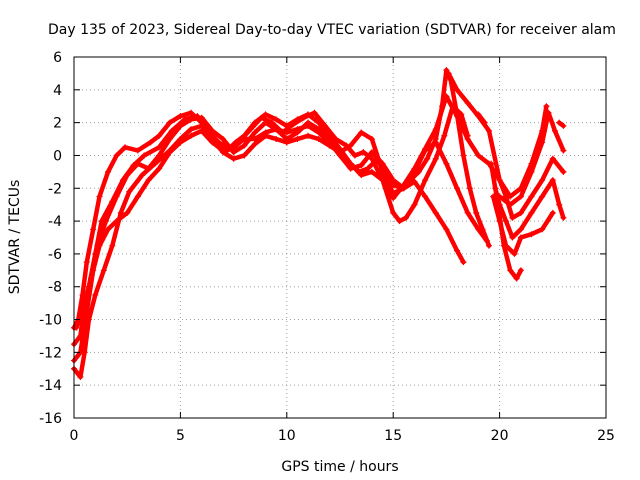 The image size is (640, 480). I want to click on y-tick-label: 6, so click(57, 58).